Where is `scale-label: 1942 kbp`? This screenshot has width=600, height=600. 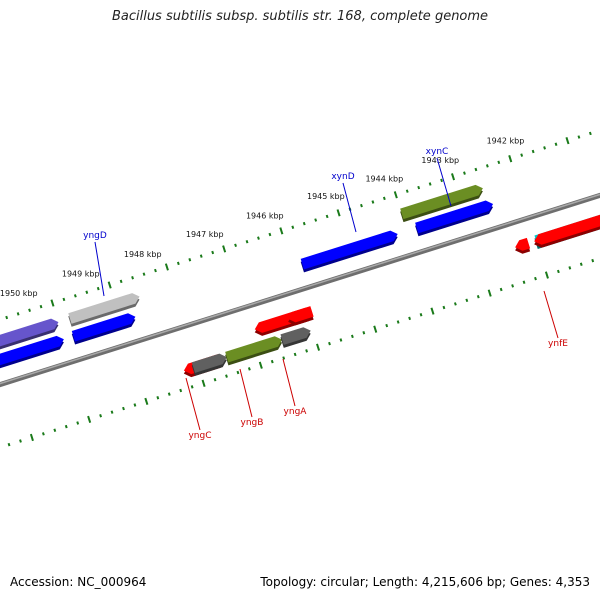 scale-label: 1942 kbp is located at coordinates (506, 140).